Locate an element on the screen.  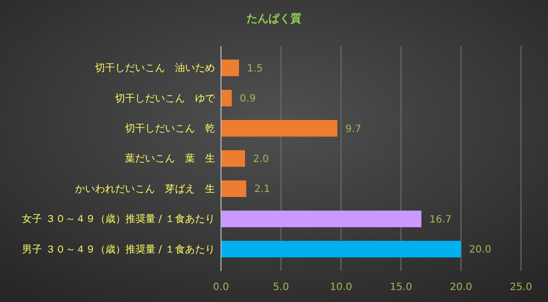
data-label: 2.1 is located at coordinates (262, 190).